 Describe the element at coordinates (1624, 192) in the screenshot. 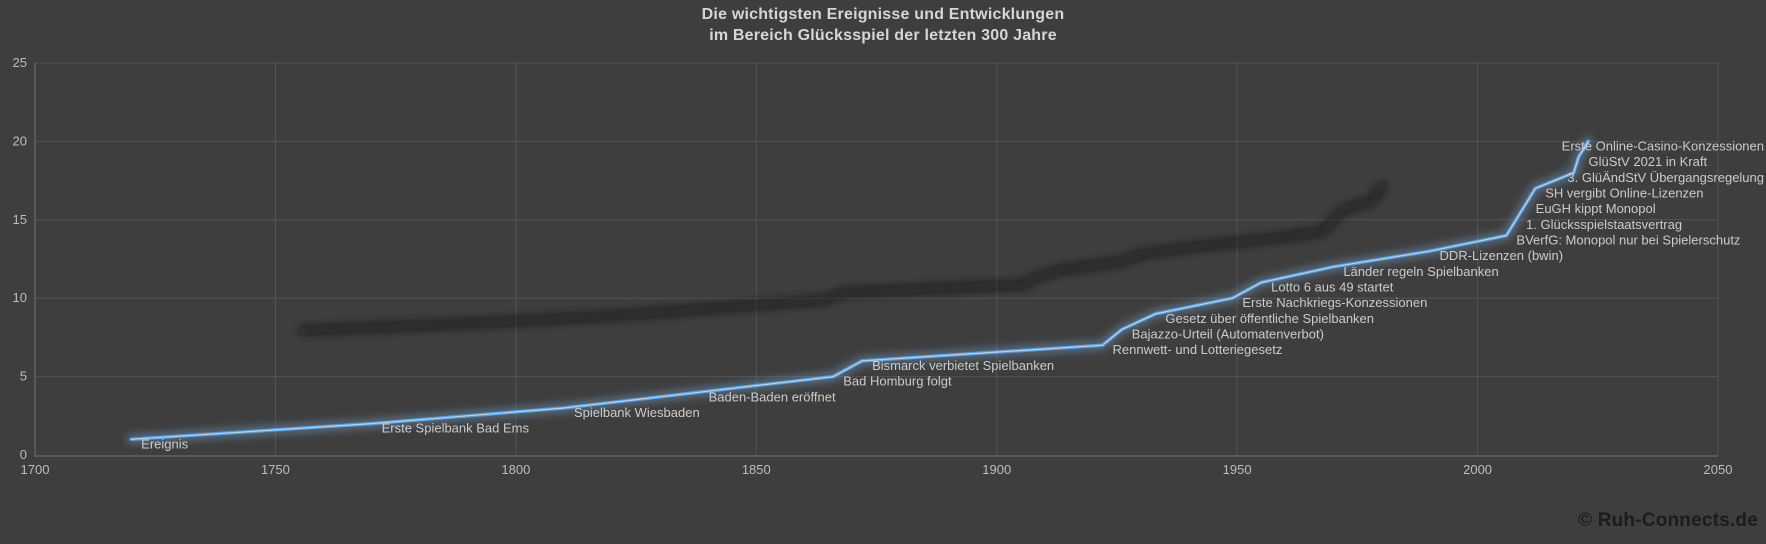

I see `event-label: SH vergibt Online-Lizenzen` at that location.